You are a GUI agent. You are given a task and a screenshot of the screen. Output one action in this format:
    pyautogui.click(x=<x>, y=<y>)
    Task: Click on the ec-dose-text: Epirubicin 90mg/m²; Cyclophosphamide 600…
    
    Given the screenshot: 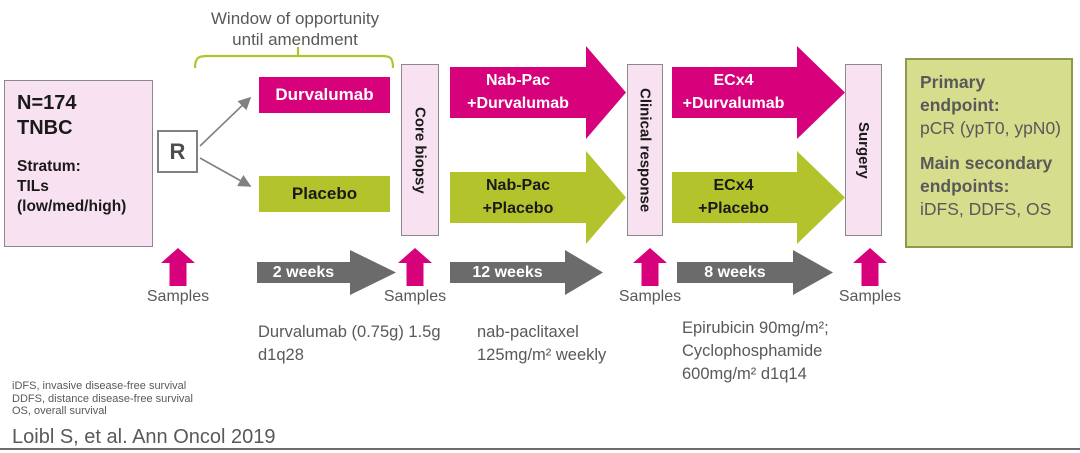 What is the action you would take?
    pyautogui.click(x=755, y=351)
    